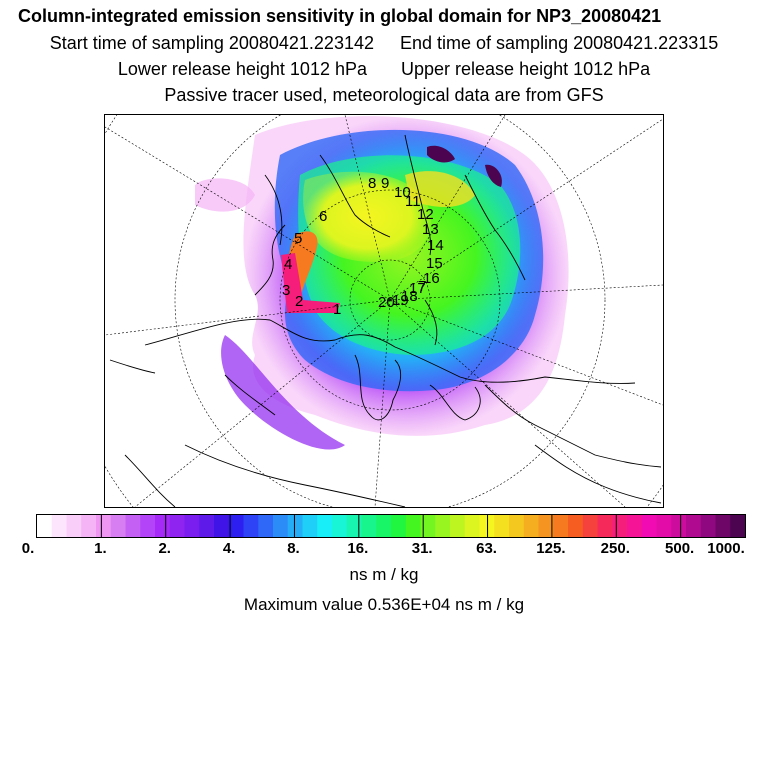 Image resolution: width=768 pixels, height=768 pixels. I want to click on point-label: 15, so click(434, 263).